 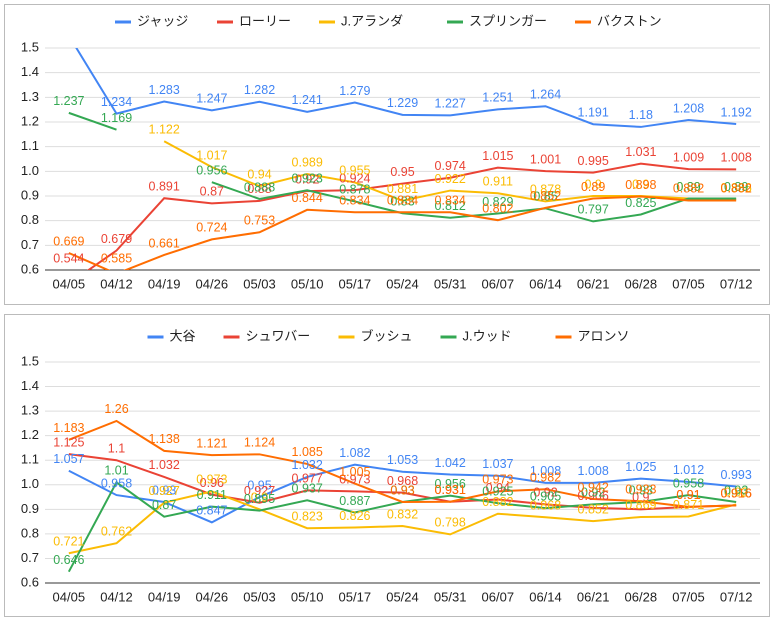 I want to click on data-label: 0.898, so click(x=640, y=185).